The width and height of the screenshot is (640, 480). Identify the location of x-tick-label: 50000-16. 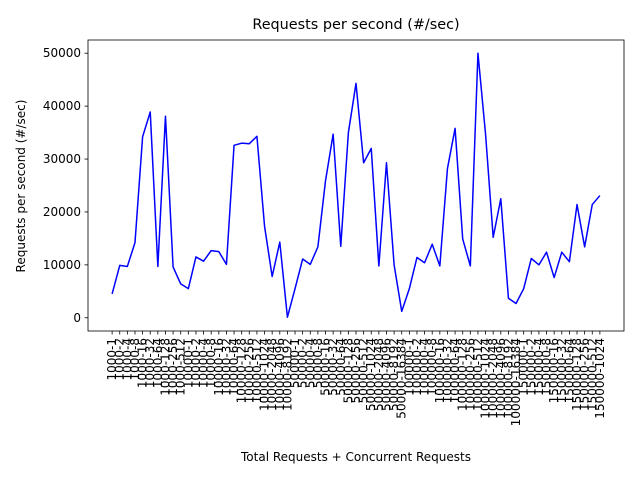
(326, 367).